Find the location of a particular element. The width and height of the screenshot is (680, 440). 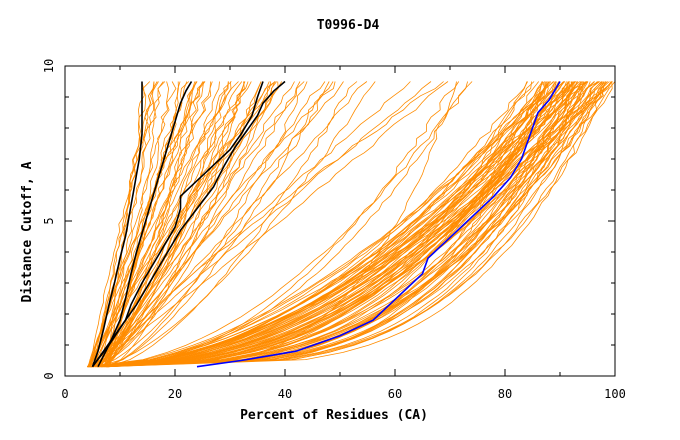

y-tick-label: 5 is located at coordinates (49, 220).